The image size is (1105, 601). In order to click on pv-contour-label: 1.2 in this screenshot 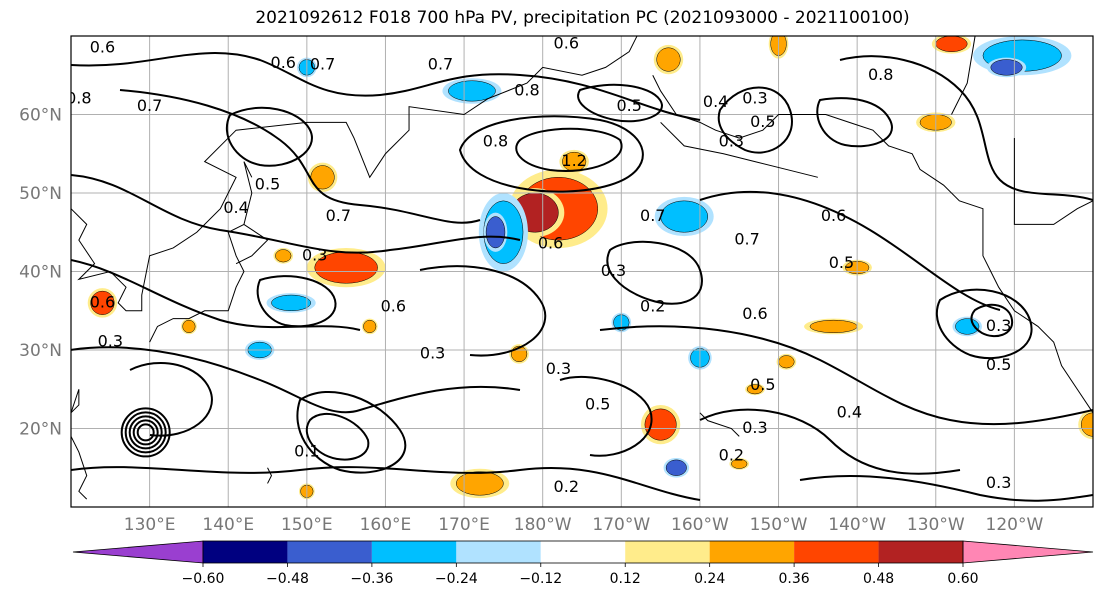, I will do `click(573, 160)`.